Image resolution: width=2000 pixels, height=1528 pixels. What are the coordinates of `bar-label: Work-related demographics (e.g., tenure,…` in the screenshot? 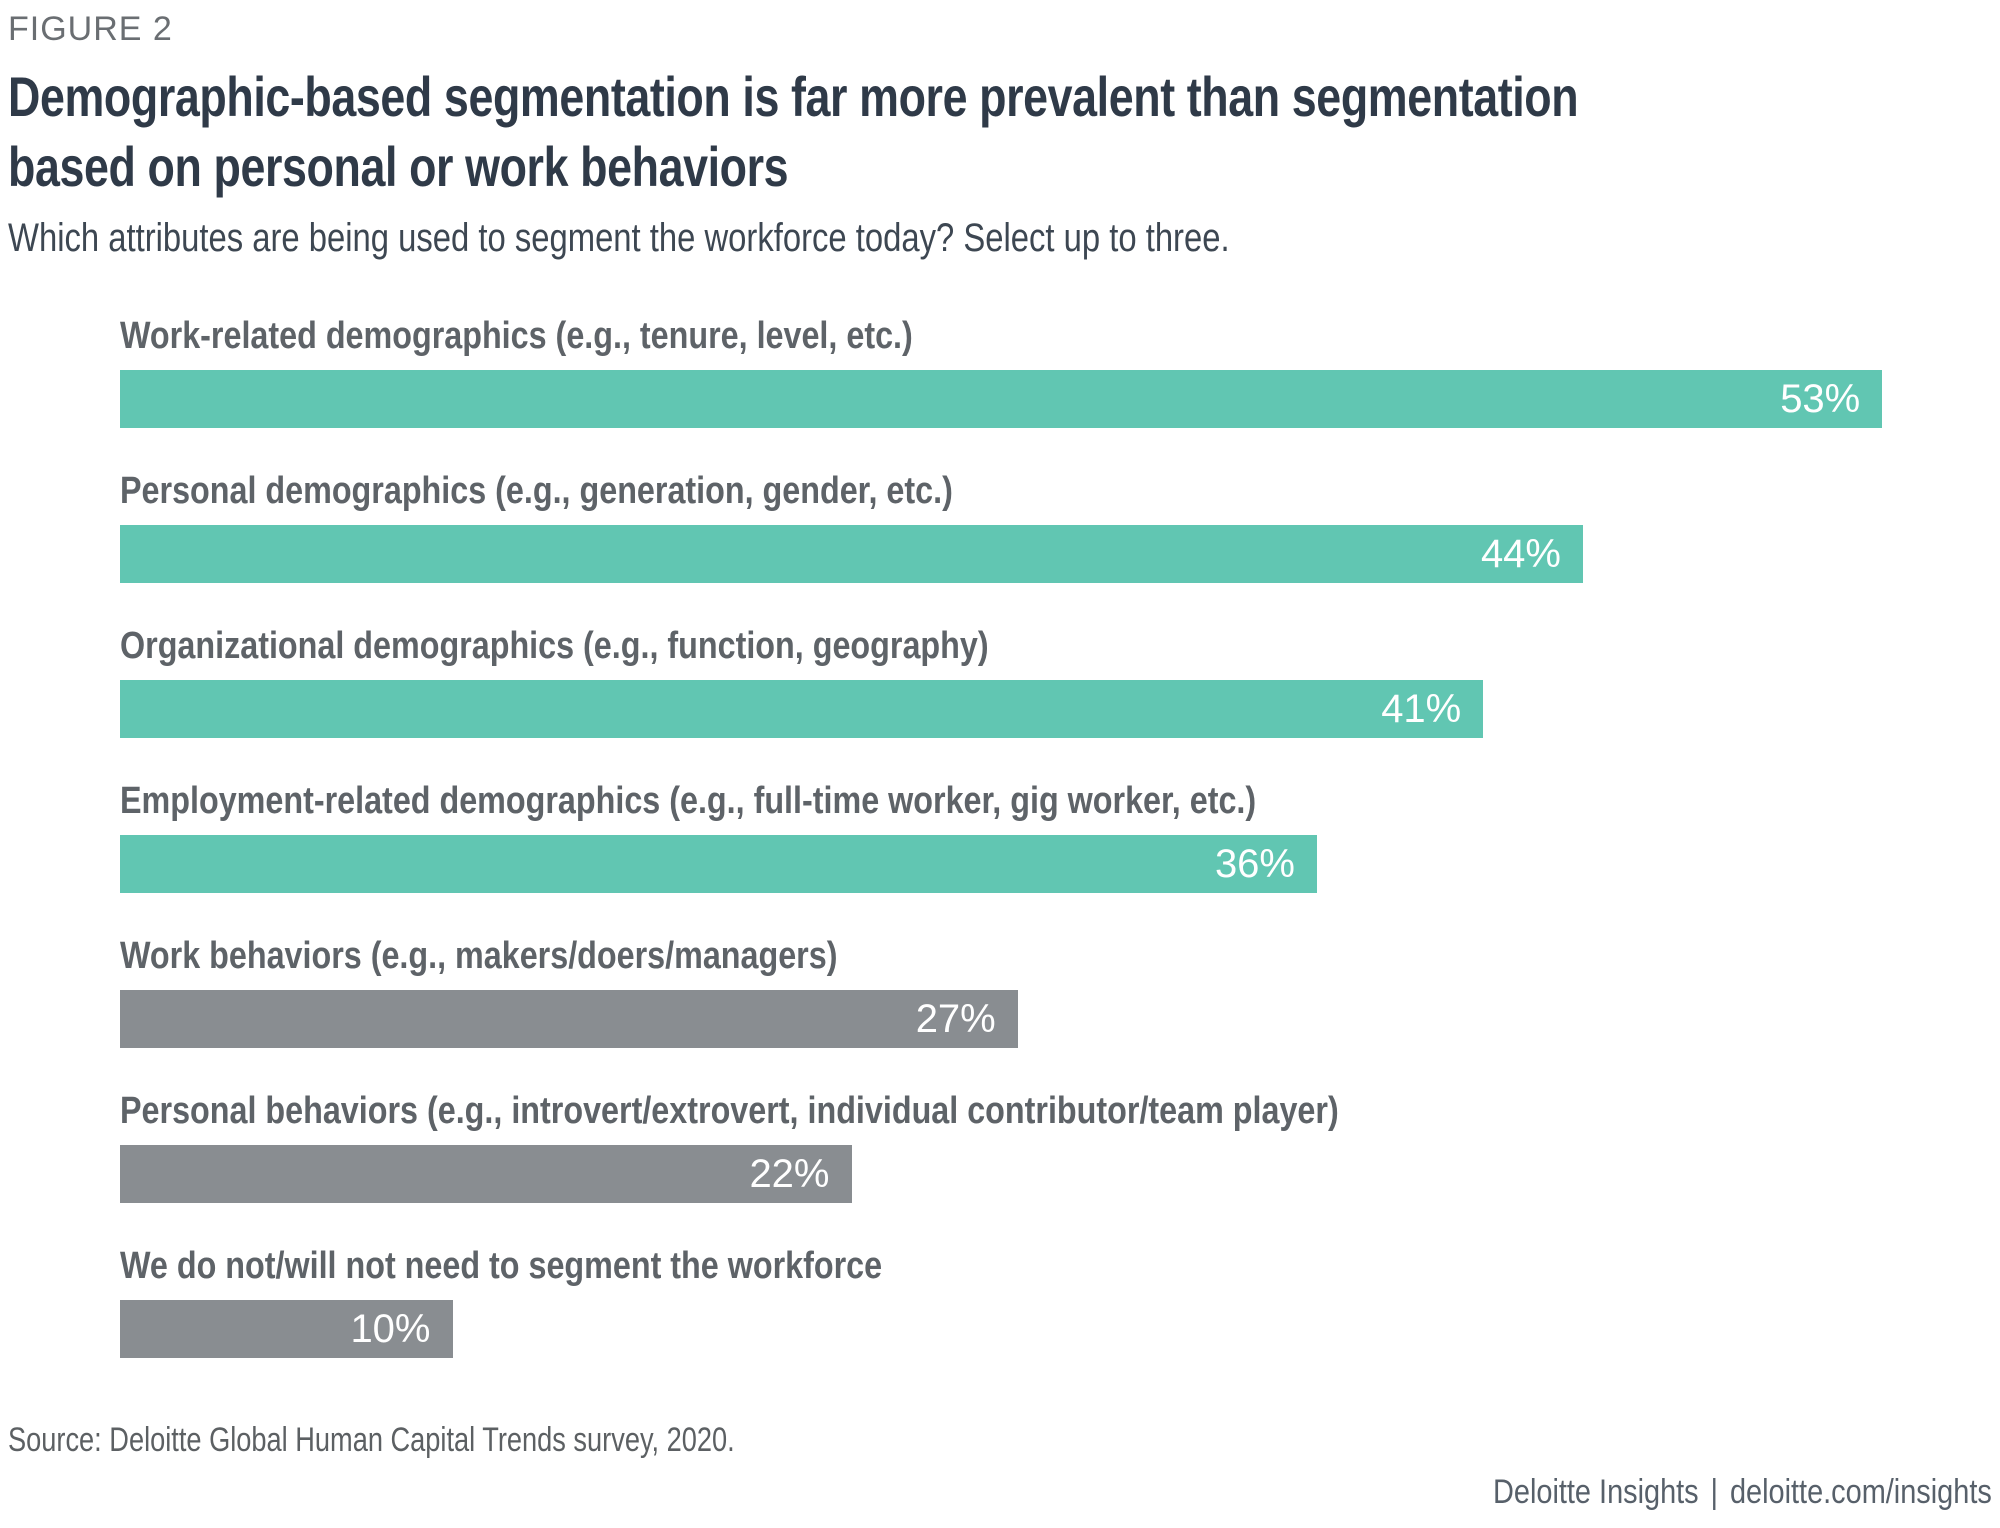 It's located at (516, 336).